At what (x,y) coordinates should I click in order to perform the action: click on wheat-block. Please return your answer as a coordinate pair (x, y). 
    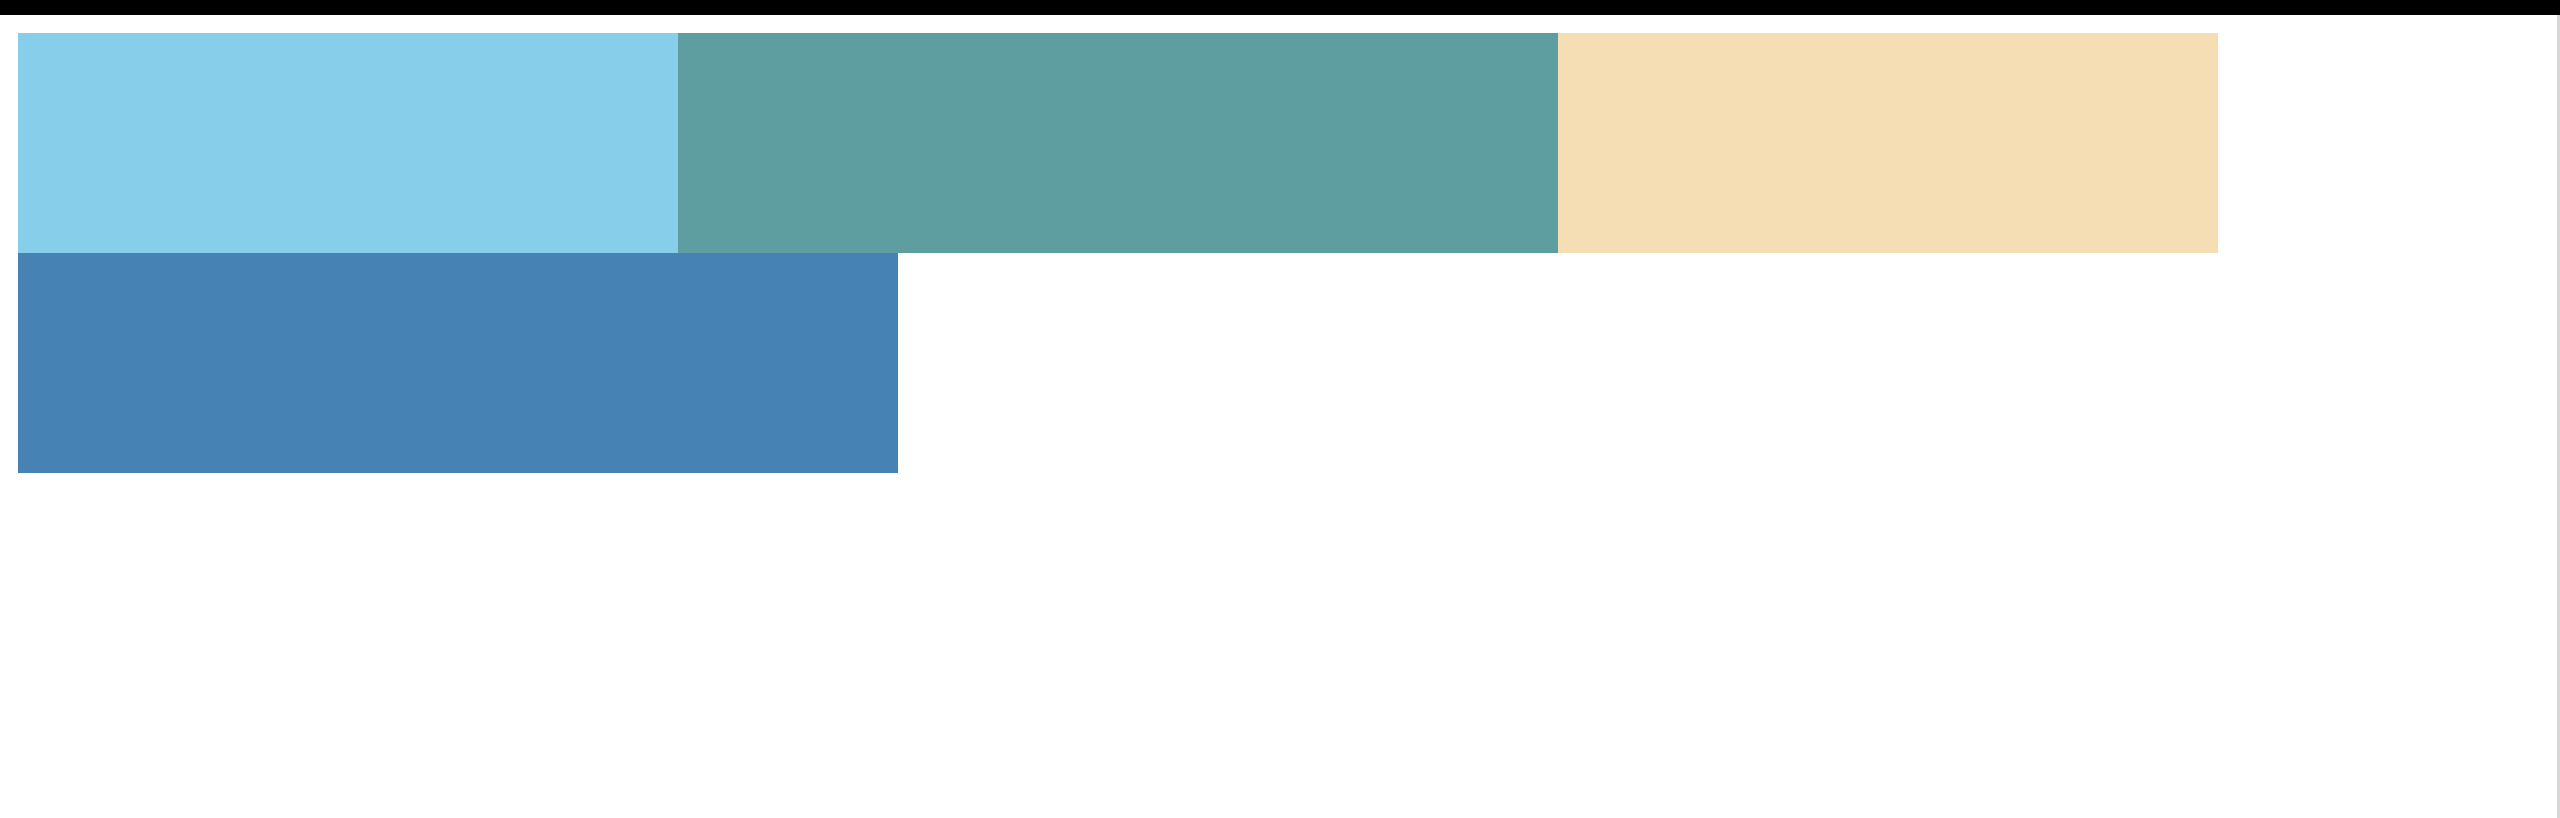
    Looking at the image, I should click on (1888, 143).